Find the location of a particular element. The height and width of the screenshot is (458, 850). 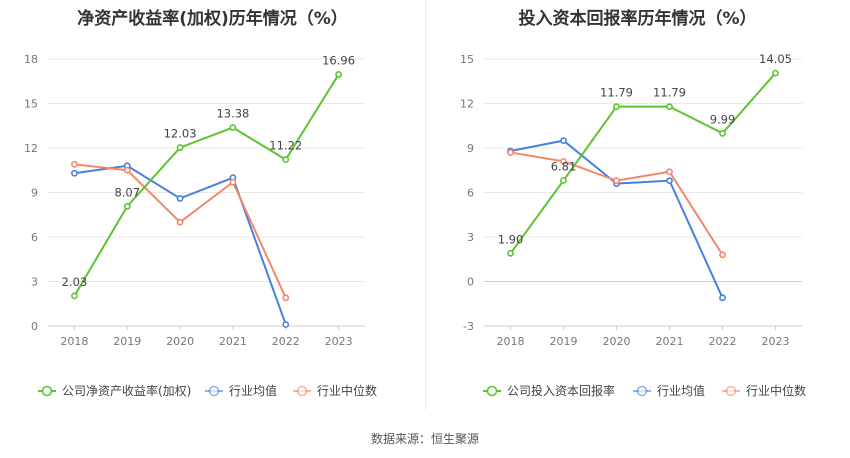

data-label: 11.22 is located at coordinates (285, 146).